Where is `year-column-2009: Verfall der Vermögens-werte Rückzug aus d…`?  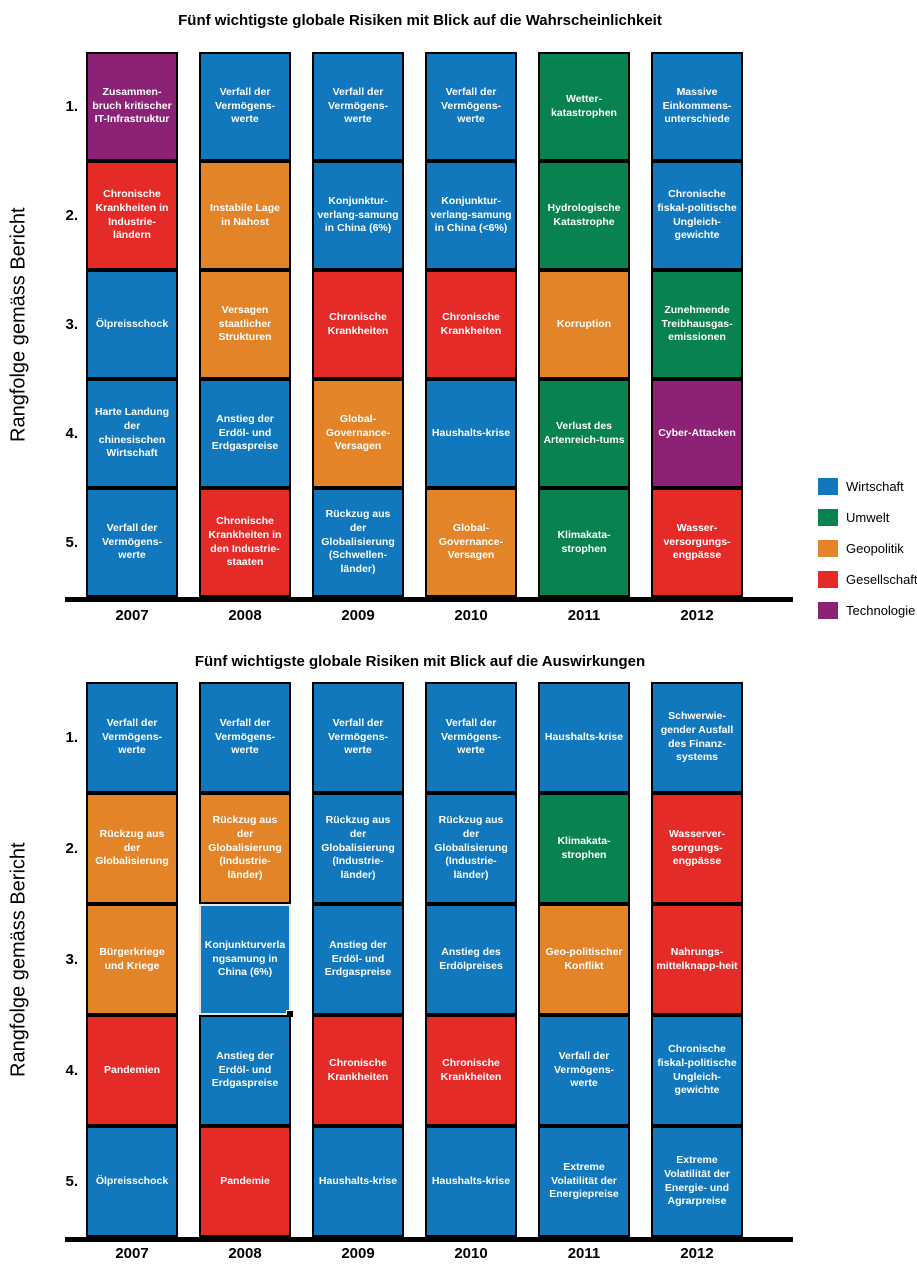 year-column-2009: Verfall der Vermögens-werte Rückzug aus d… is located at coordinates (358, 959).